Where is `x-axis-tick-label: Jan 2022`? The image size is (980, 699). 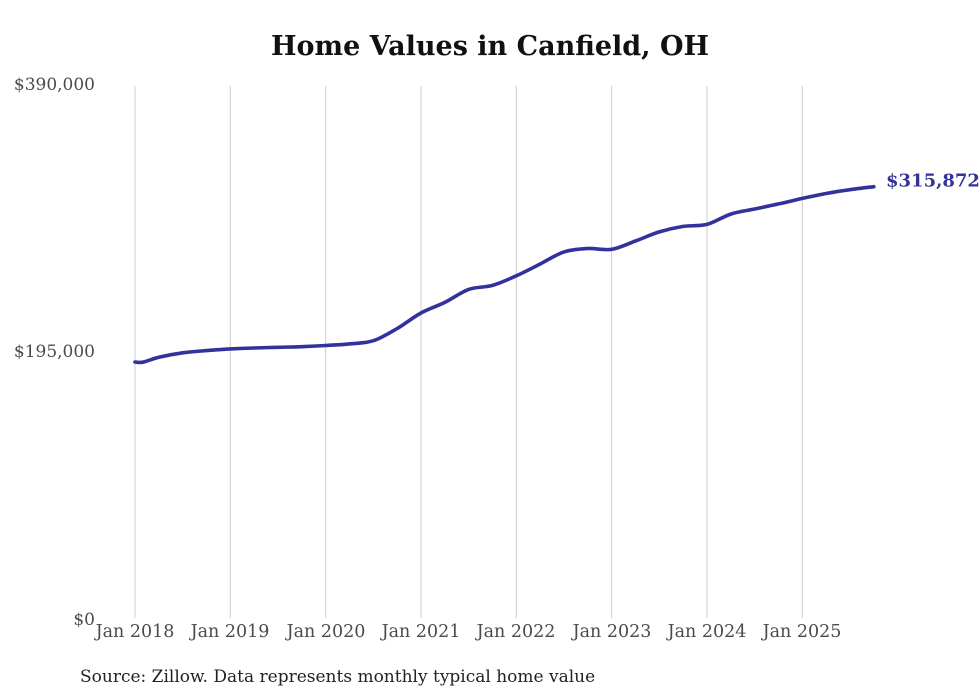
x-axis-tick-label: Jan 2022 is located at coordinates (516, 632).